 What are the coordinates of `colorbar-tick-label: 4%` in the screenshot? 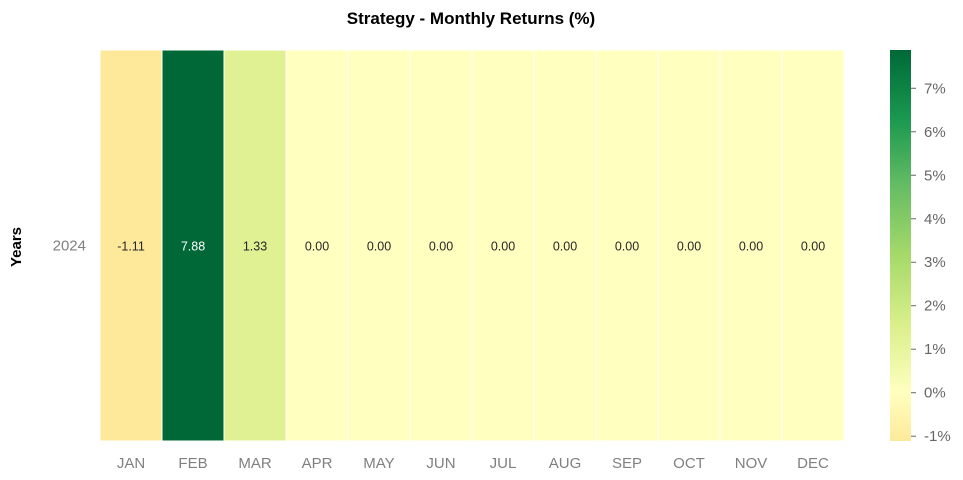 It's located at (935, 219).